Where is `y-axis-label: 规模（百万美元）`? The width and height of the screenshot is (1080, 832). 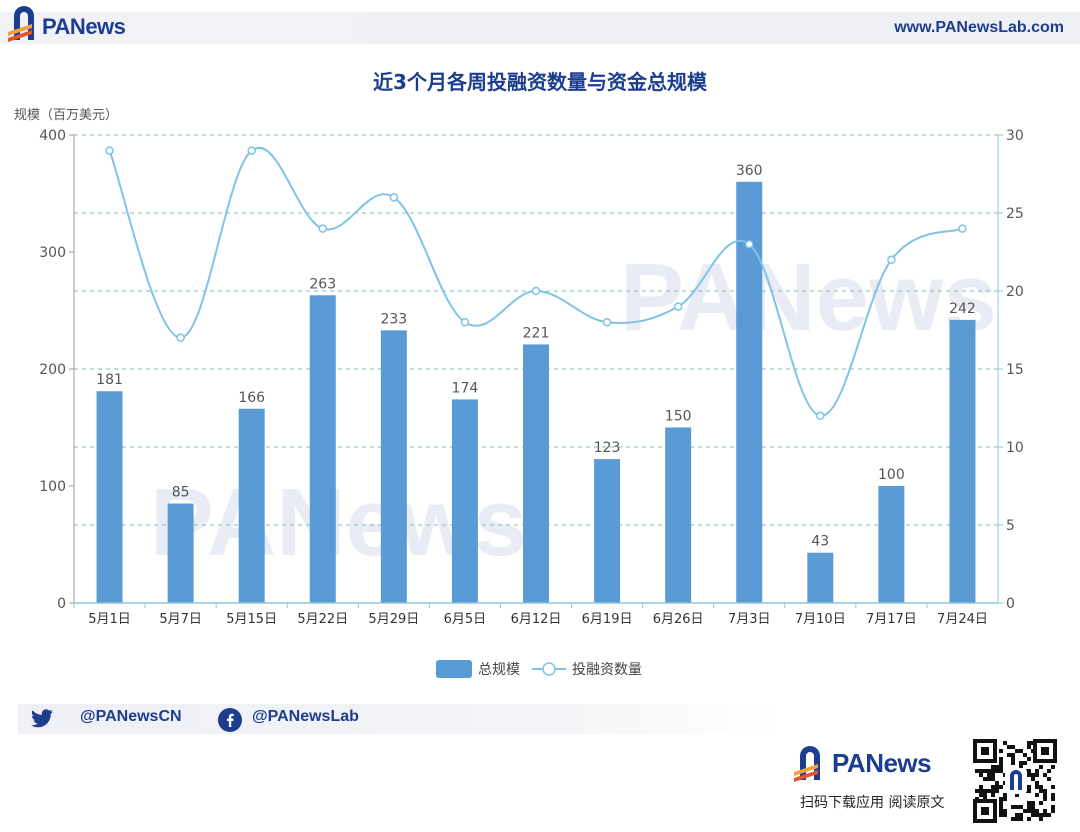 y-axis-label: 规模（百万美元） is located at coordinates (66, 115).